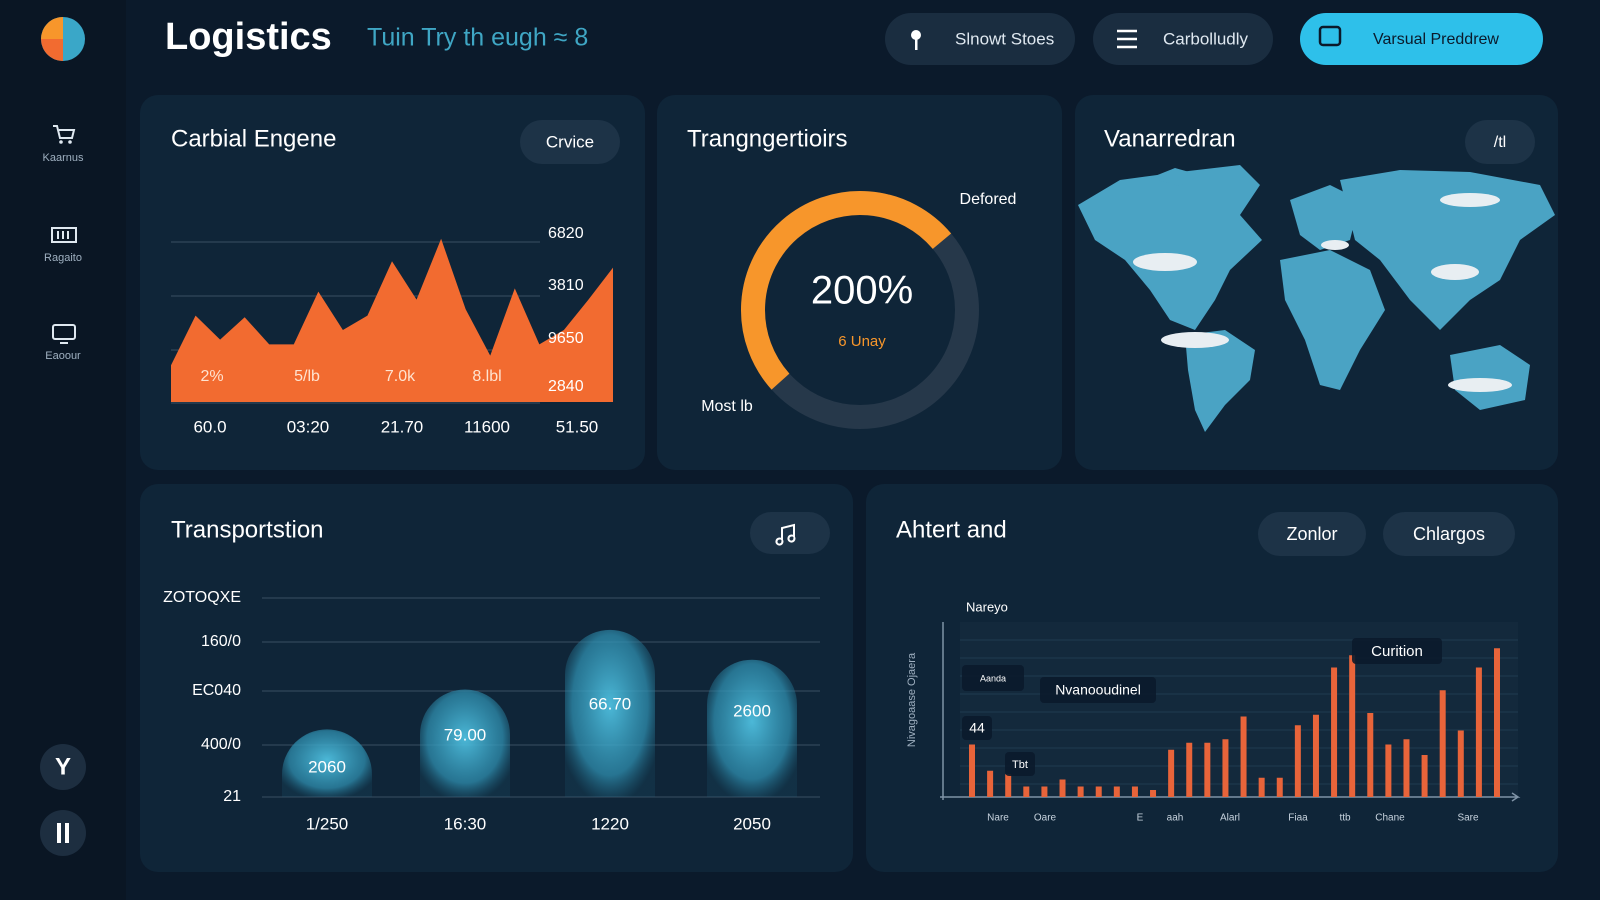  Describe the element at coordinates (232, 796) in the screenshot. I see `y-tick-label: 21` at that location.